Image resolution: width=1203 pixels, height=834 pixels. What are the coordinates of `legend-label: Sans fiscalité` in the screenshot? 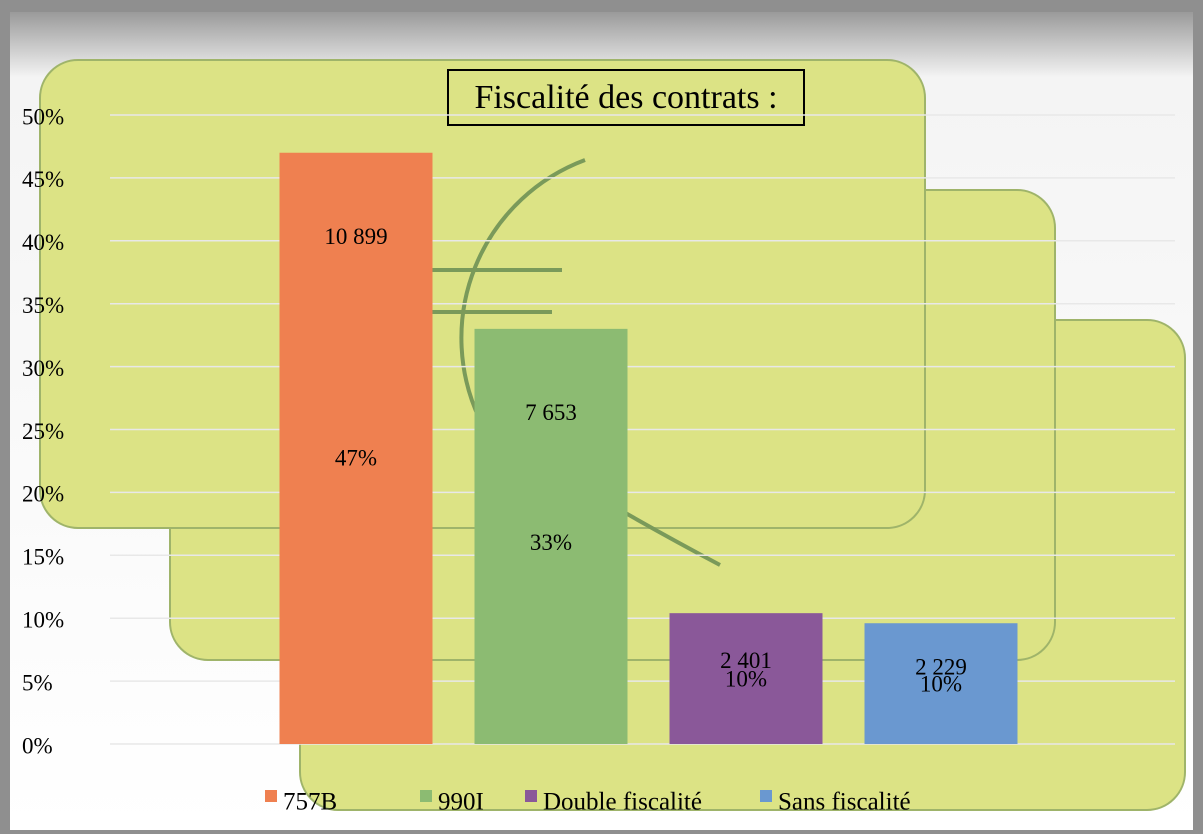 It's located at (844, 802).